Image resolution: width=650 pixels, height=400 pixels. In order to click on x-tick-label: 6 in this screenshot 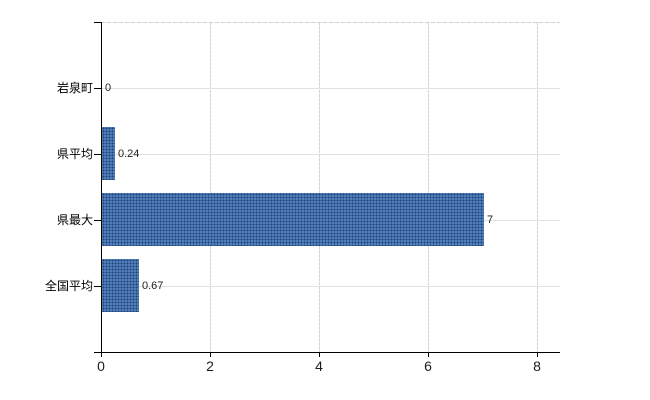, I will do `click(428, 366)`.